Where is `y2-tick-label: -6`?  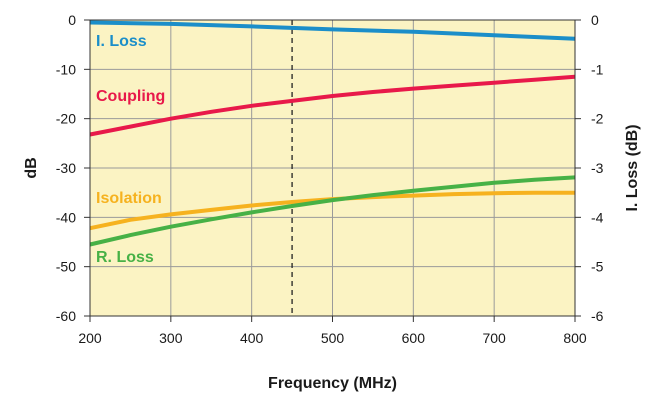 y2-tick-label: -6 is located at coordinates (597, 316).